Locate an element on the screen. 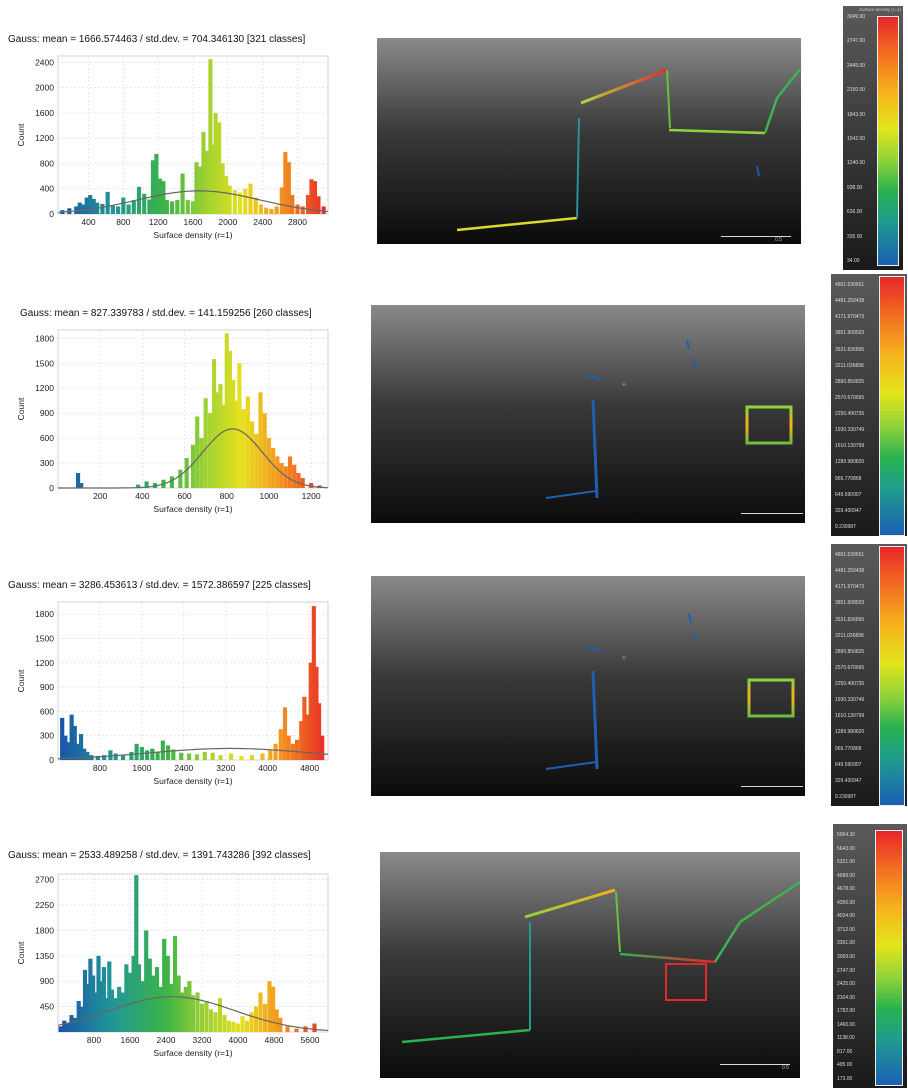  histogram-1-xtick-label: 1600 is located at coordinates (193, 222).